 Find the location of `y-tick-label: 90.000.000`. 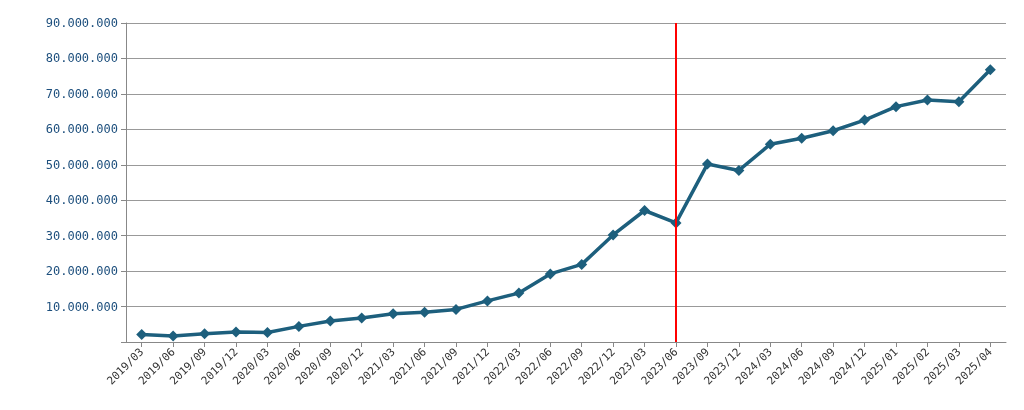

y-tick-label: 90.000.000 is located at coordinates (81, 23).